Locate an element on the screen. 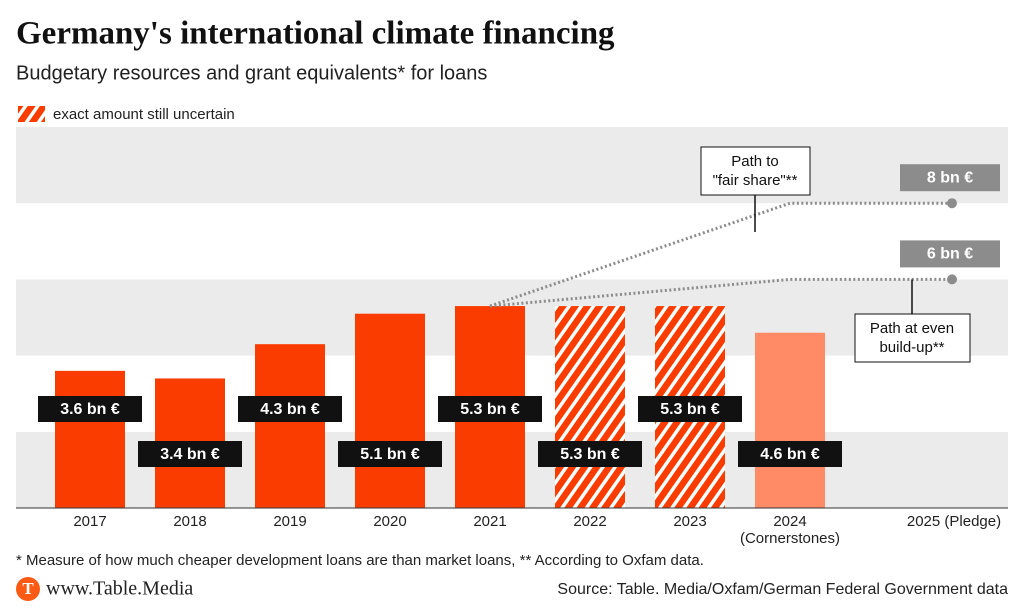  value-label: 4.6 bn € is located at coordinates (790, 454).